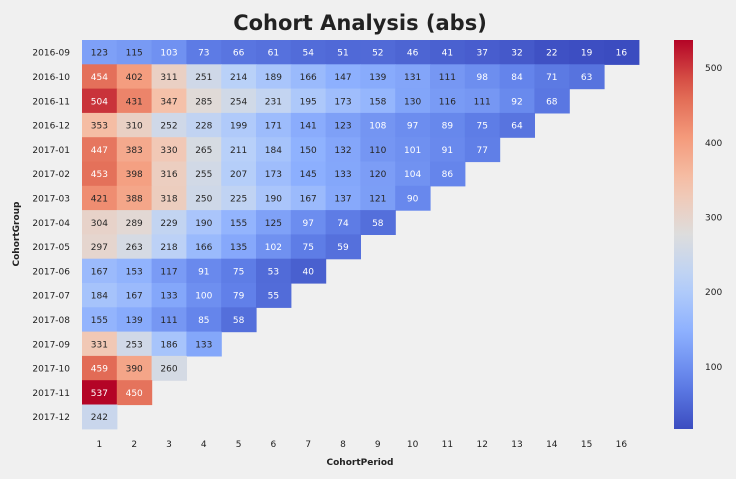 This screenshot has width=736, height=479. I want to click on heatmap-cell-value: 251, so click(203, 78).